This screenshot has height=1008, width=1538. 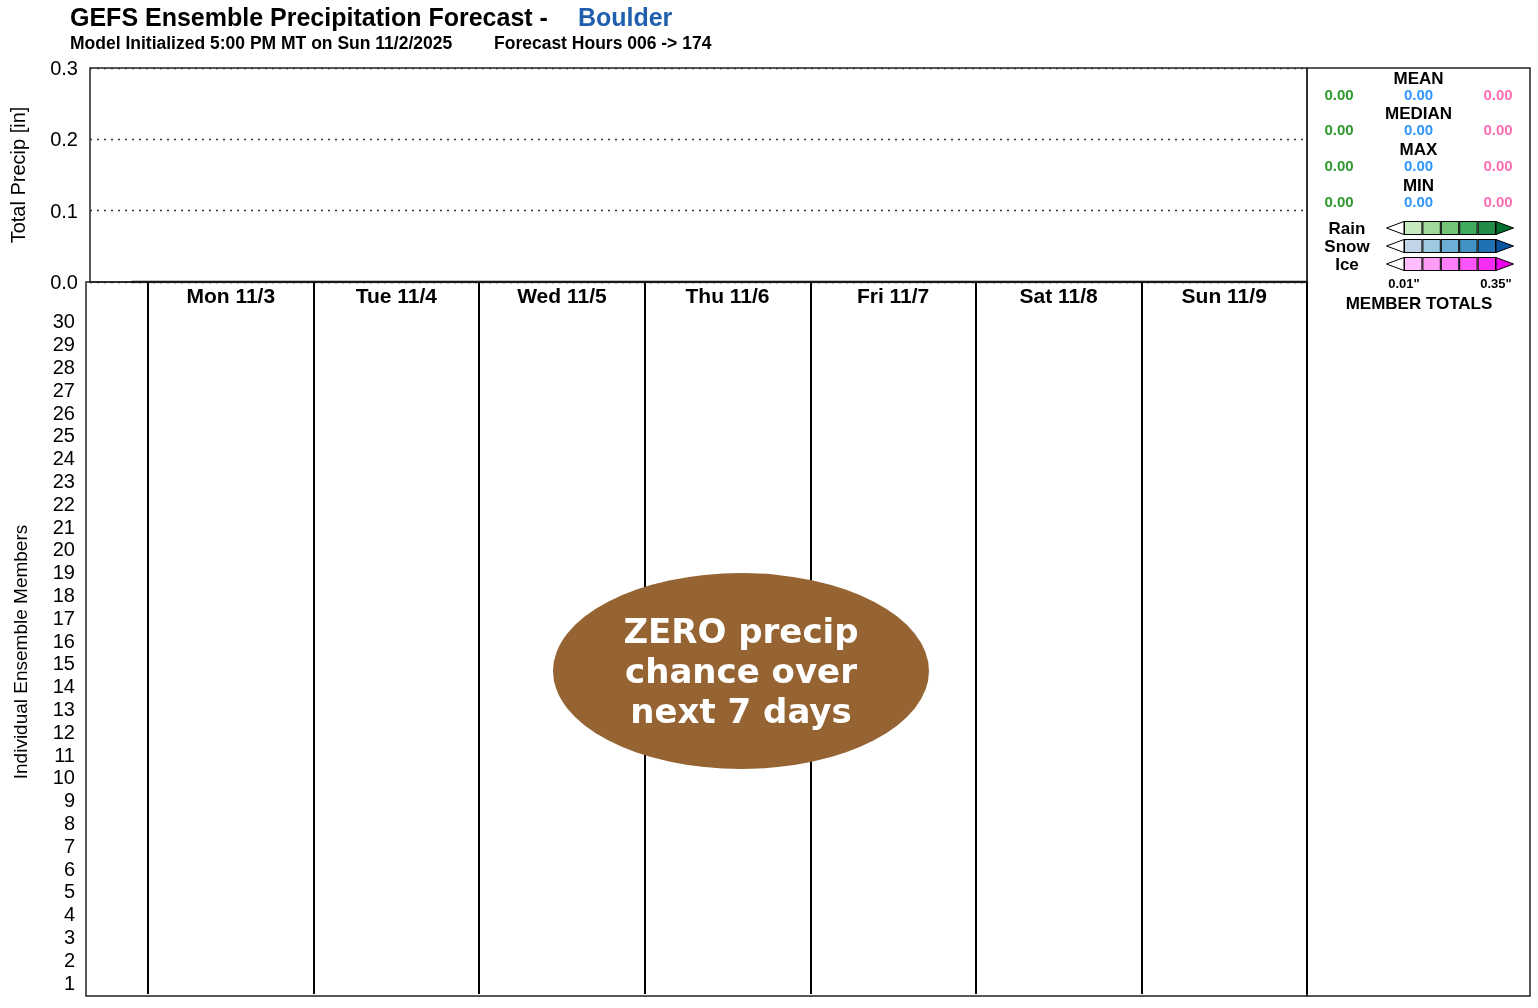 I want to click on x-tick-label: Tue 11/4, so click(x=396, y=295).